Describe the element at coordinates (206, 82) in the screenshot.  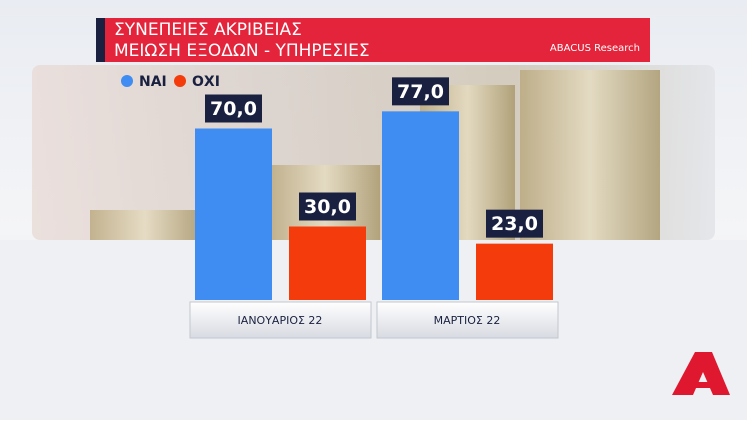
I see `legend-label: ΟΧΙ` at that location.